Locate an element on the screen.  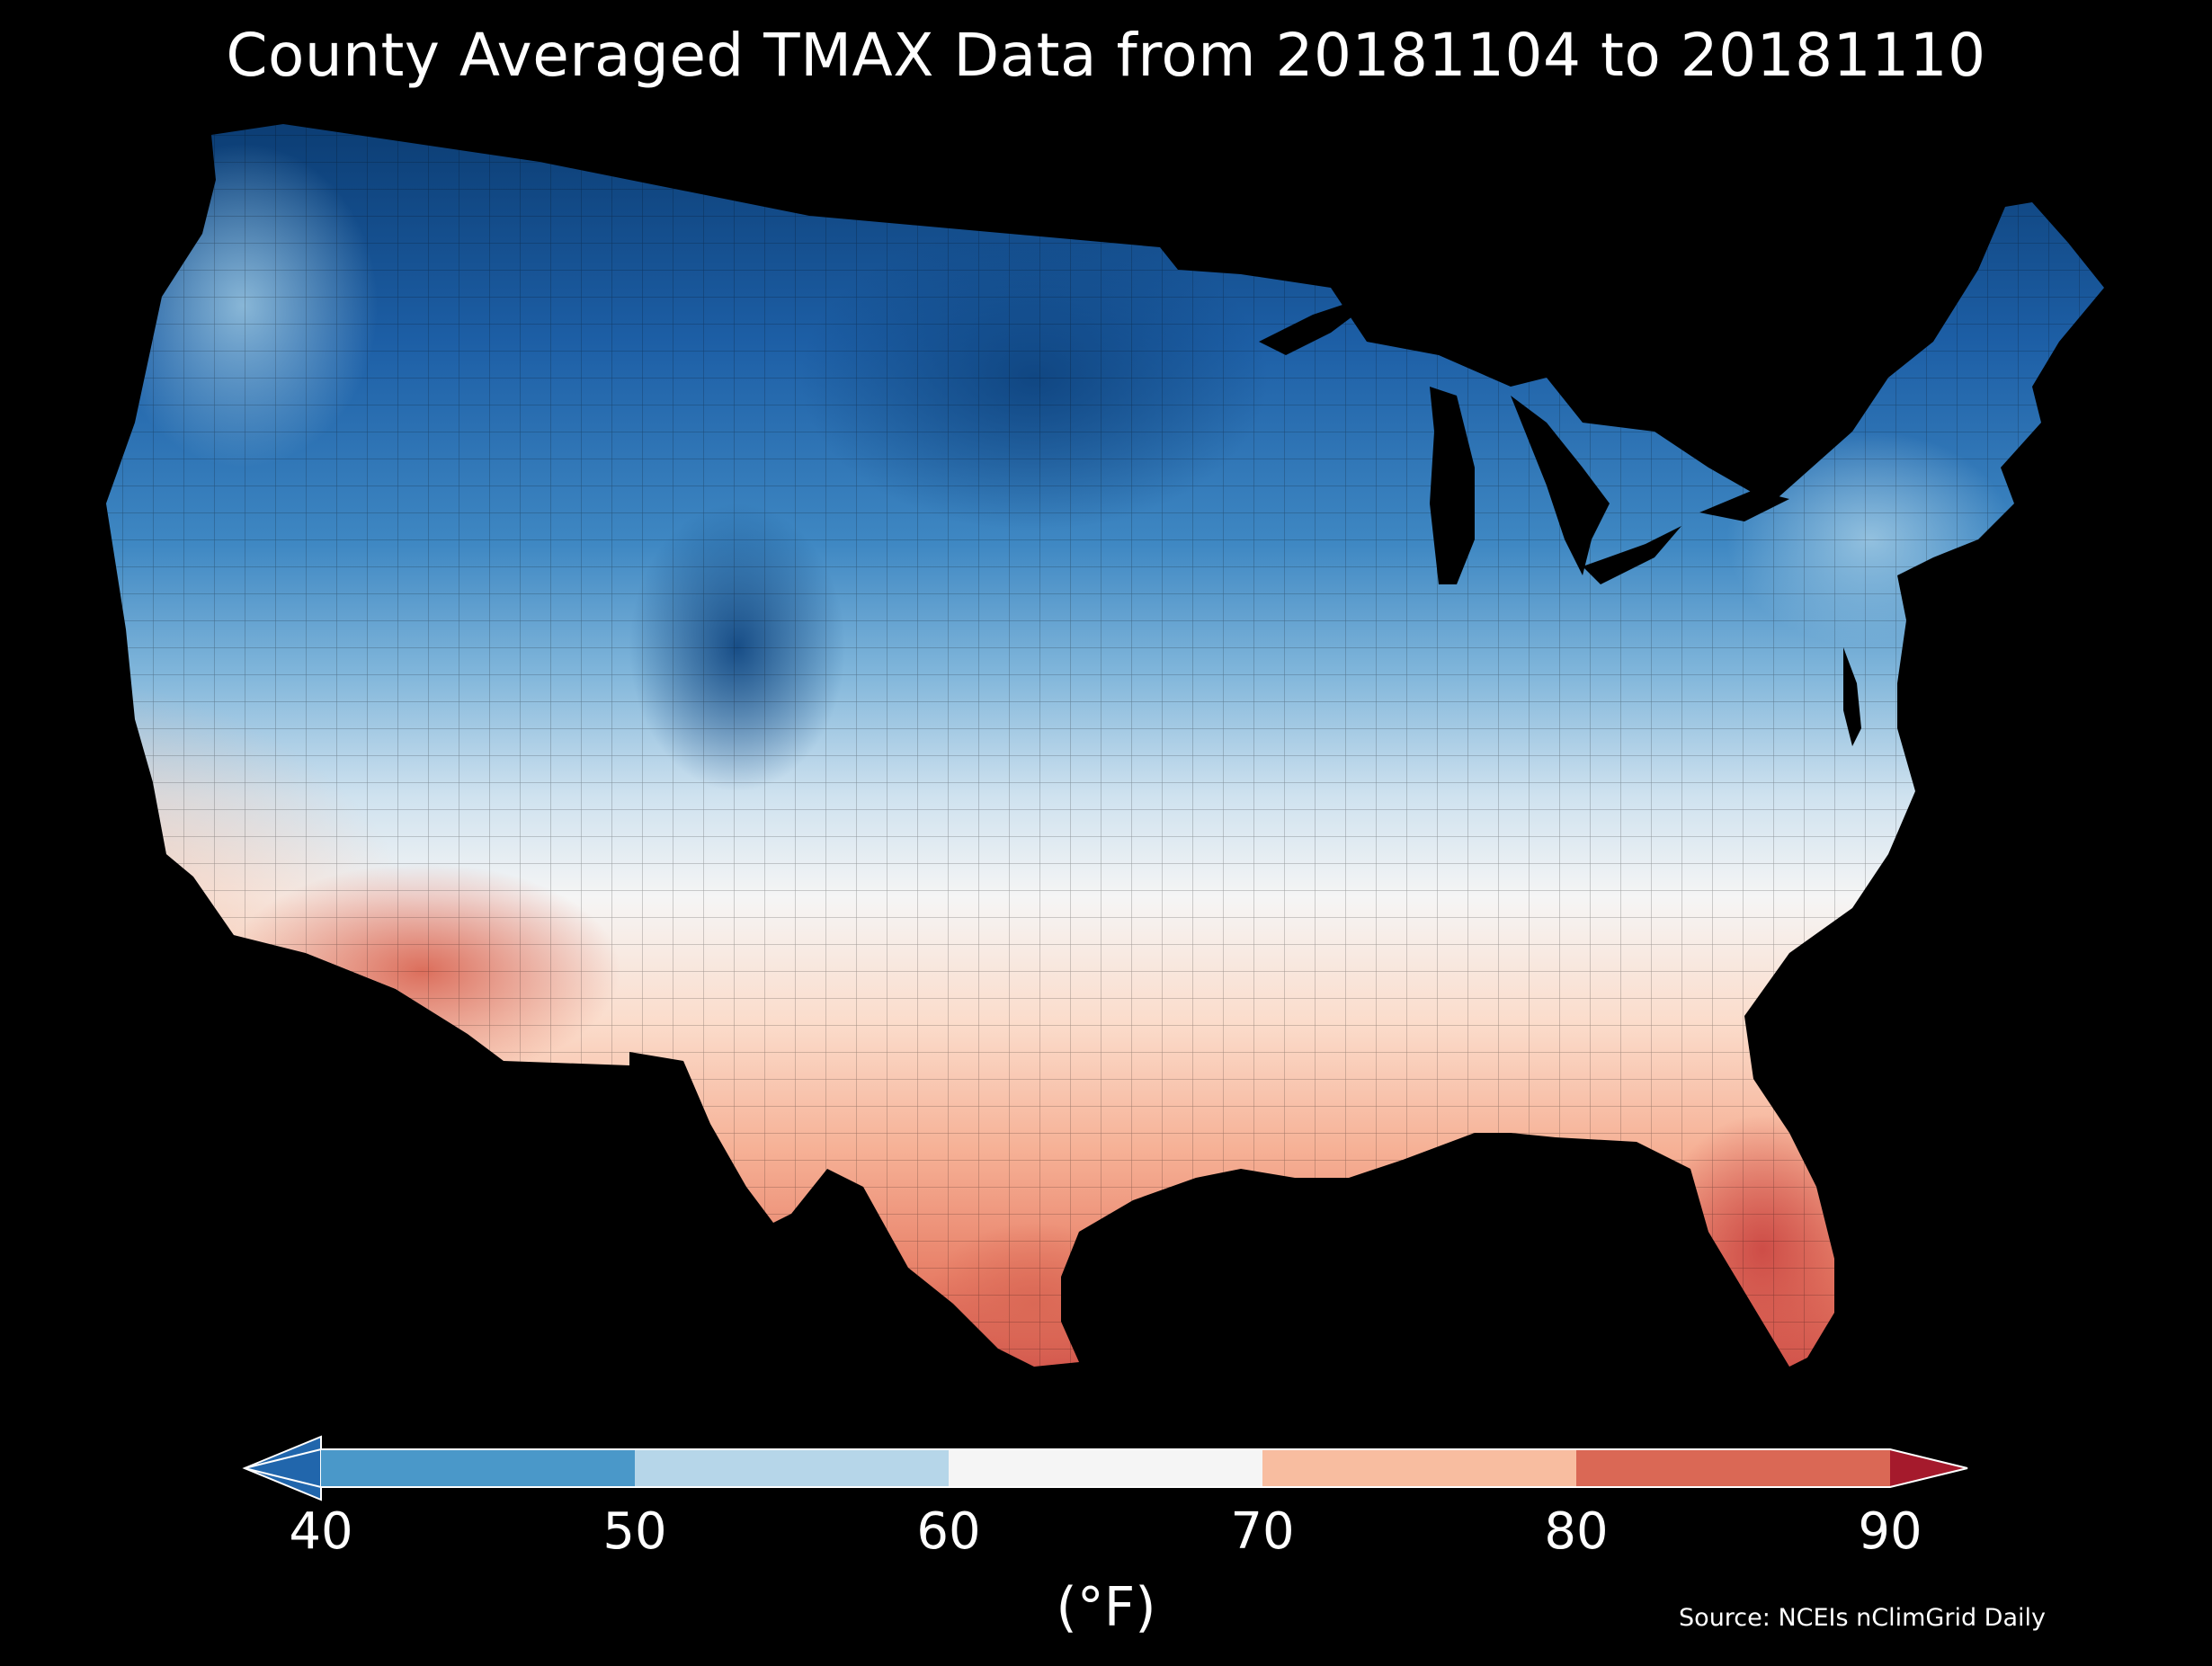
lake-superior is located at coordinates (1331, 319).